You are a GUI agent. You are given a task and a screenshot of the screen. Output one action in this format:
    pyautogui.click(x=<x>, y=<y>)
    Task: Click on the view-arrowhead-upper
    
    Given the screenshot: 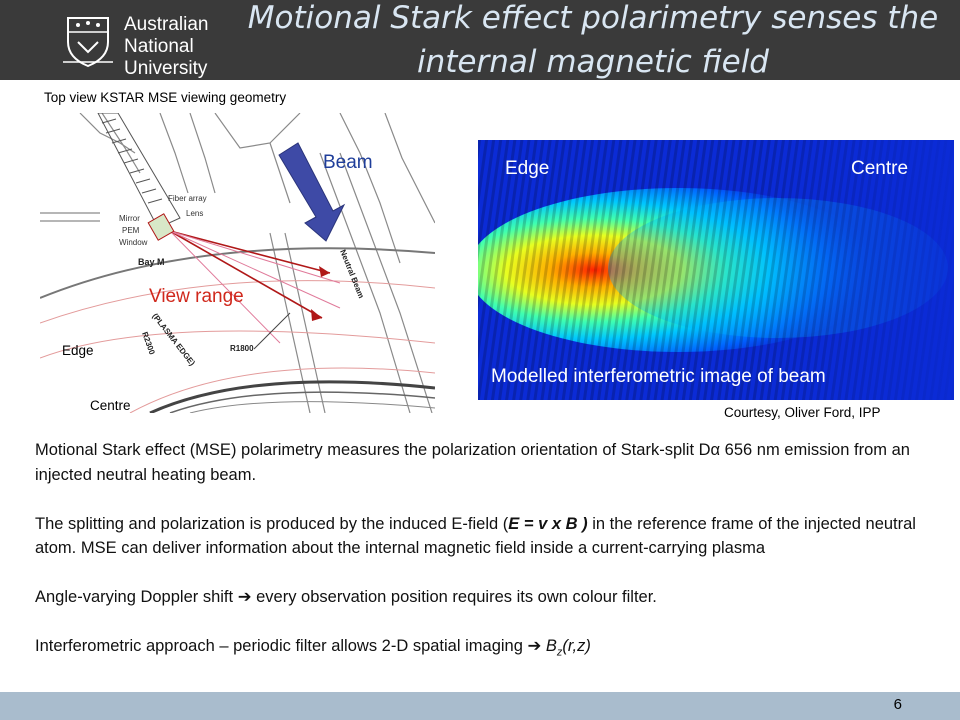 What is the action you would take?
    pyautogui.click(x=324, y=271)
    